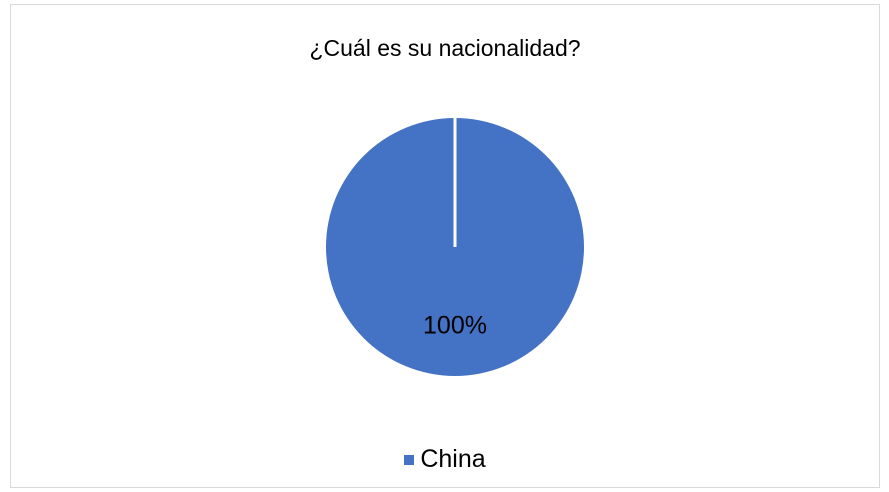  What do you see at coordinates (453, 459) in the screenshot?
I see `legend-label-china: China` at bounding box center [453, 459].